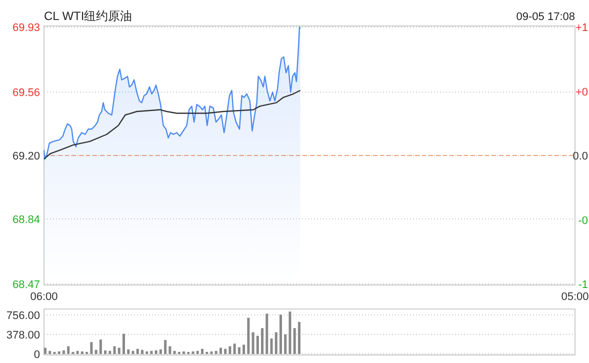 The width and height of the screenshot is (589, 363). I want to click on y-tick-label: 69.93, so click(26, 28).